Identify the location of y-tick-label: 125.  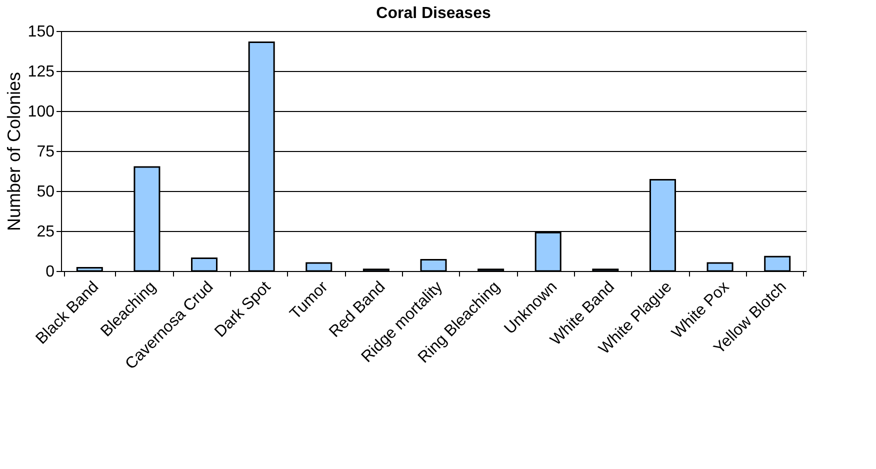
(41, 72).